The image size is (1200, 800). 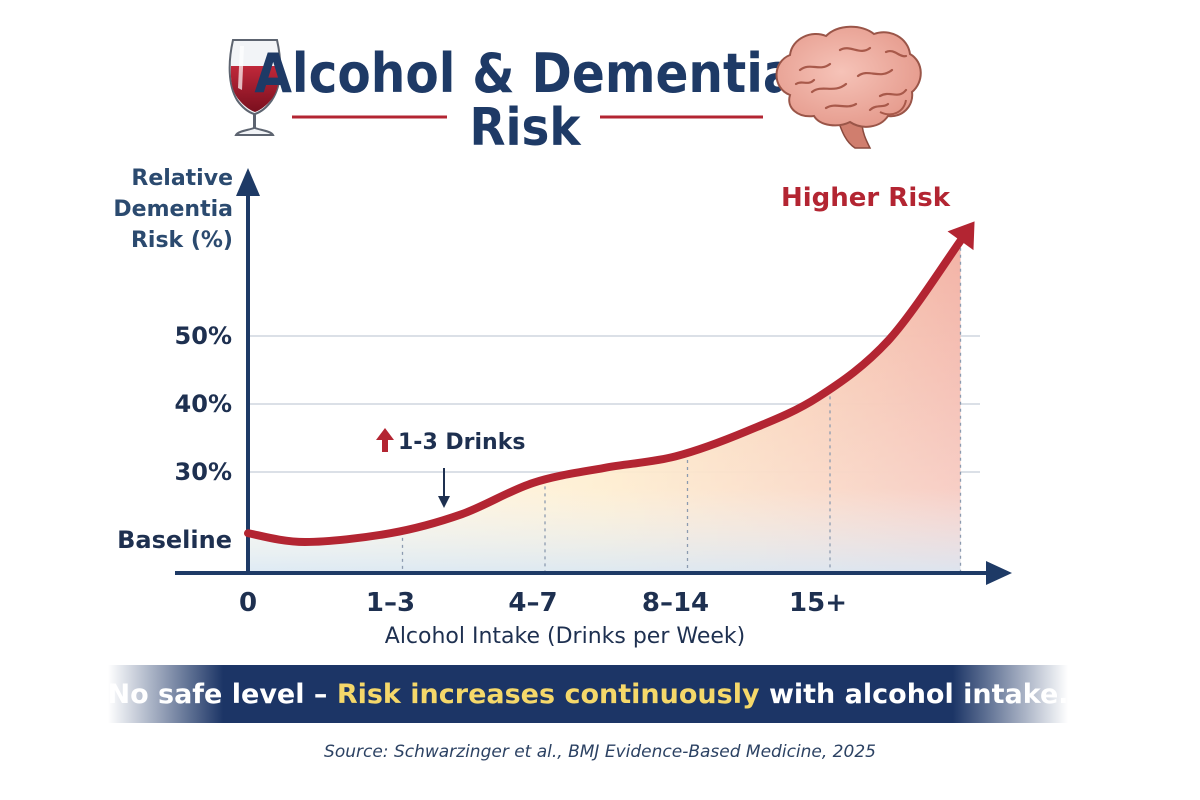 What do you see at coordinates (525, 128) in the screenshot?
I see `title-line-2: Risk` at bounding box center [525, 128].